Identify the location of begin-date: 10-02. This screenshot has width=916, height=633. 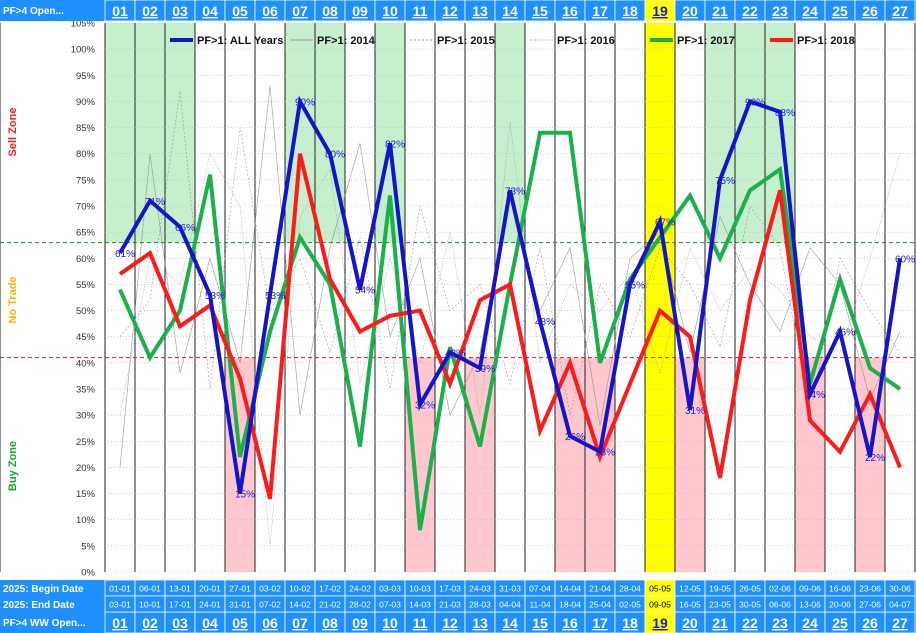
(300, 589).